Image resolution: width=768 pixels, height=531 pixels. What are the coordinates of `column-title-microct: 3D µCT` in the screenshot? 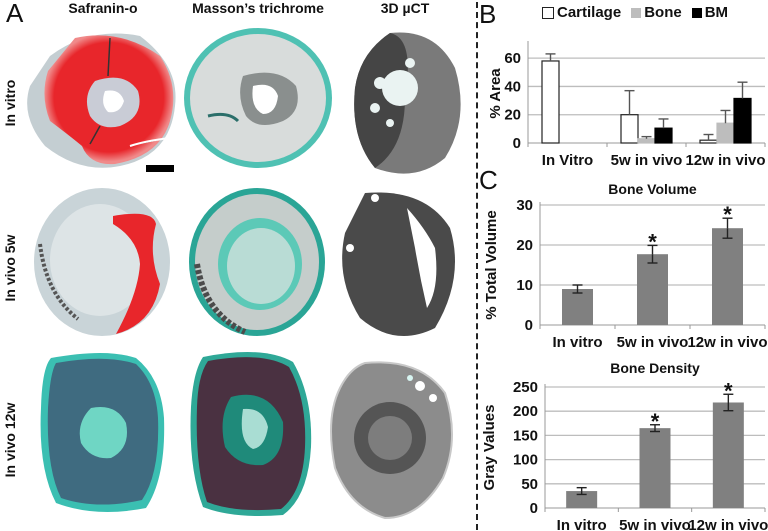 It's located at (405, 8).